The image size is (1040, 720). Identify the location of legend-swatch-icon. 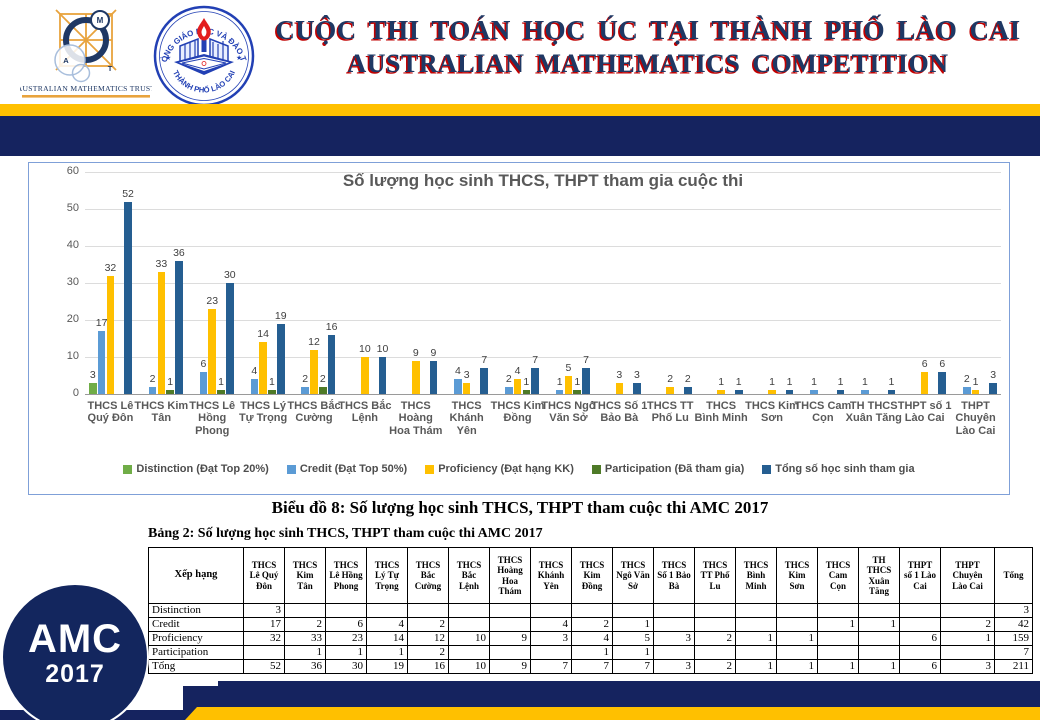
(430, 469).